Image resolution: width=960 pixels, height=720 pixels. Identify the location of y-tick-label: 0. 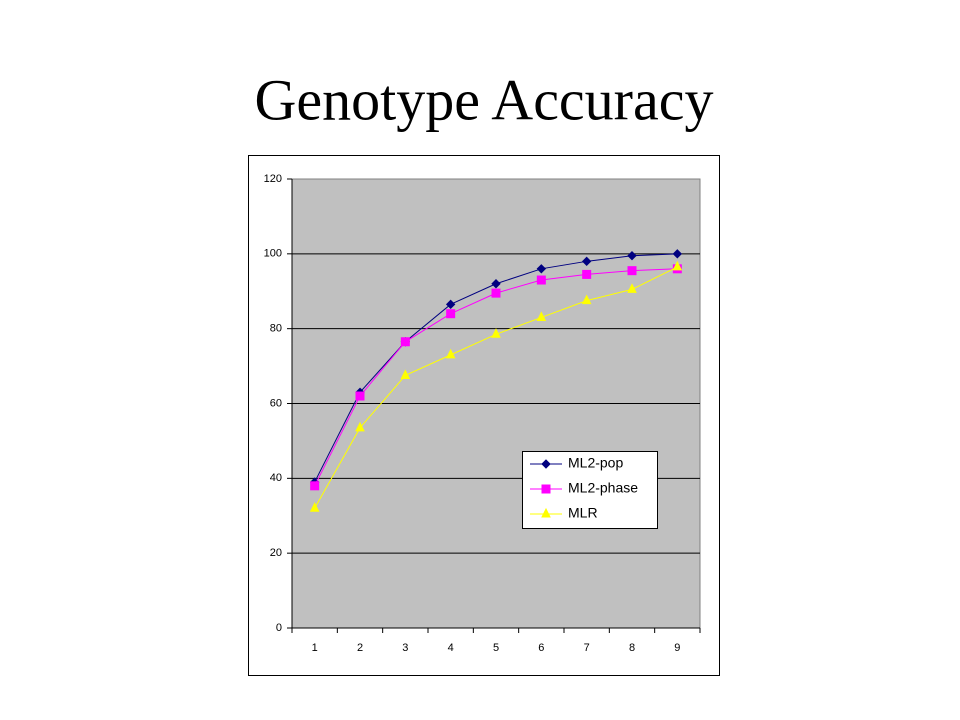
(279, 628).